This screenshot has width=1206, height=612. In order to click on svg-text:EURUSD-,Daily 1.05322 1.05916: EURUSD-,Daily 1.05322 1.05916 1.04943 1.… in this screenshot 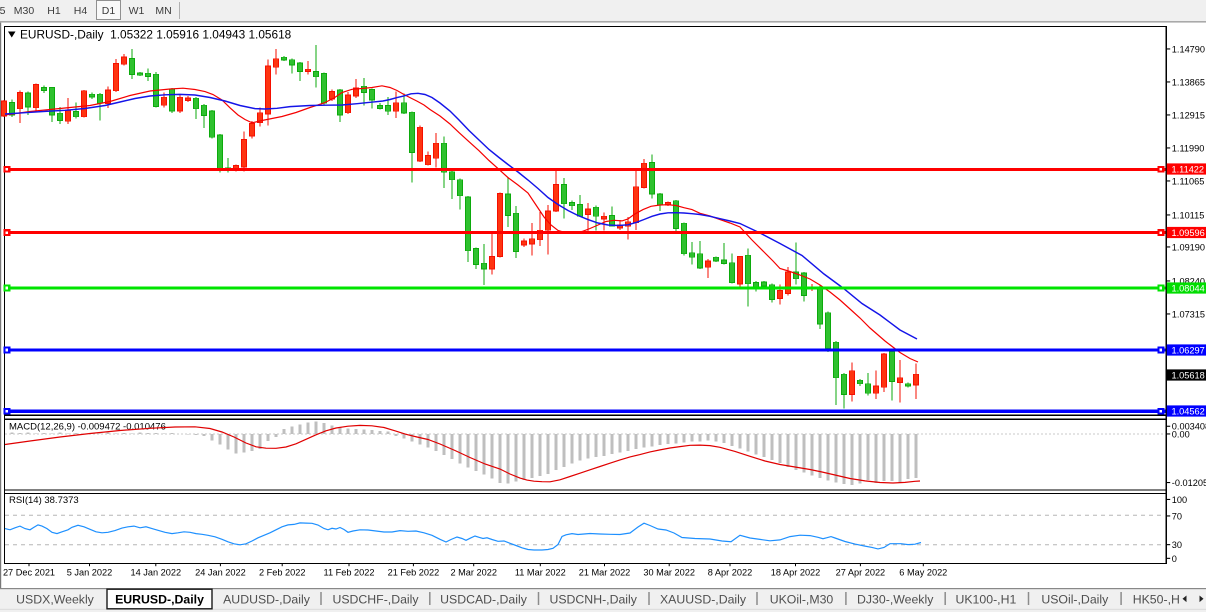, I will do `click(156, 35)`.